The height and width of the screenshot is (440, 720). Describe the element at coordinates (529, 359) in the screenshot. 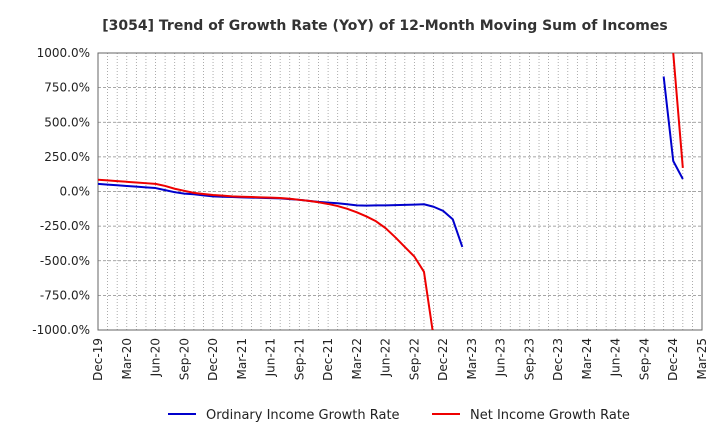

I see `x-tick-label: Sep-23` at that location.